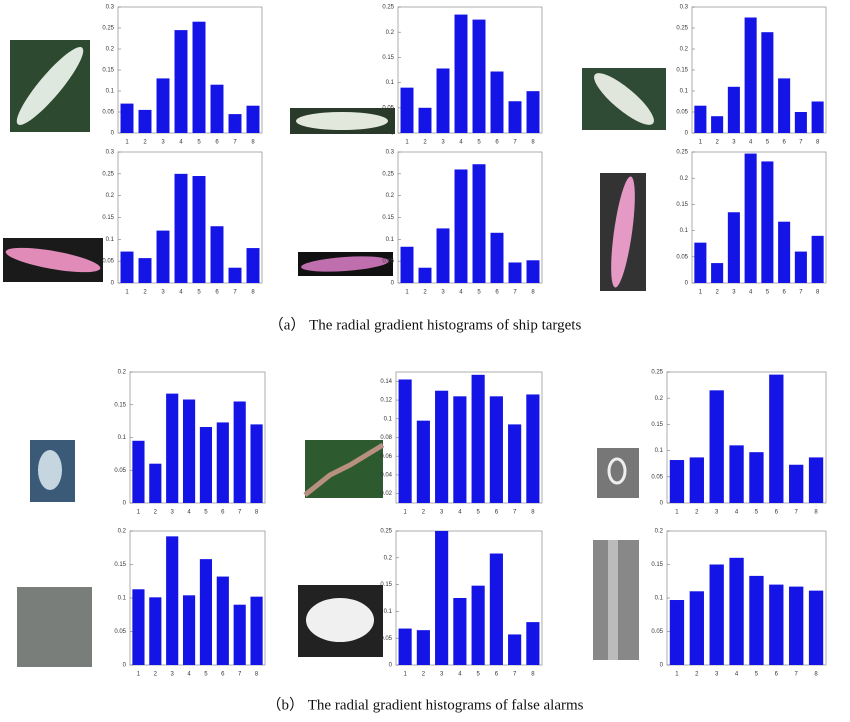  What do you see at coordinates (386, 438) in the screenshot?
I see `y-tick-label: 0.08` at bounding box center [386, 438].